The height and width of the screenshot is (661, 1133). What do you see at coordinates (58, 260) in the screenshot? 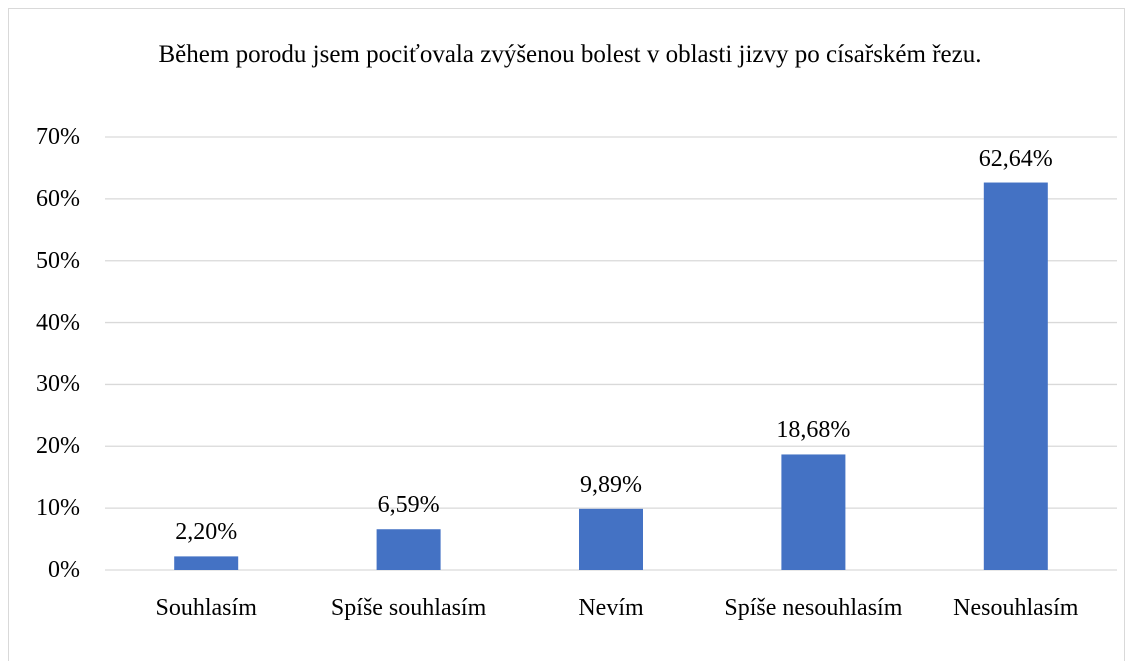
I see `y-tick-label: 50%` at bounding box center [58, 260].